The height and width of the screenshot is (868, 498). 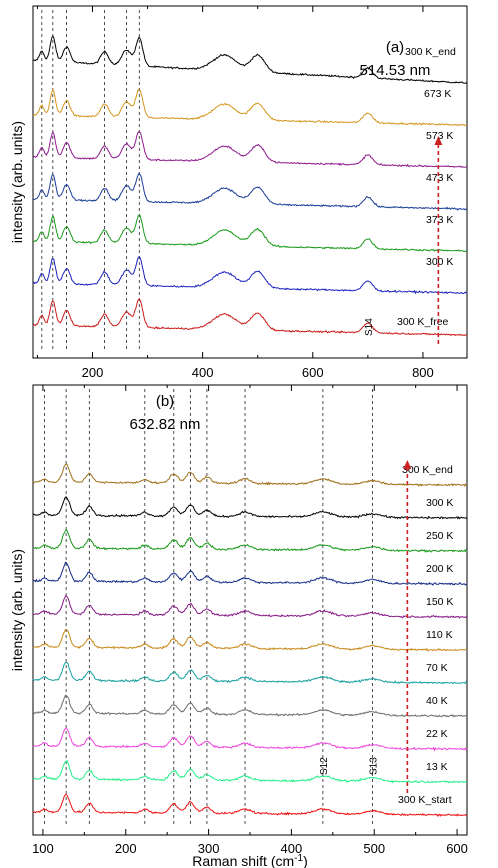 What do you see at coordinates (209, 848) in the screenshot?
I see `x-tick-label: 300` at bounding box center [209, 848].